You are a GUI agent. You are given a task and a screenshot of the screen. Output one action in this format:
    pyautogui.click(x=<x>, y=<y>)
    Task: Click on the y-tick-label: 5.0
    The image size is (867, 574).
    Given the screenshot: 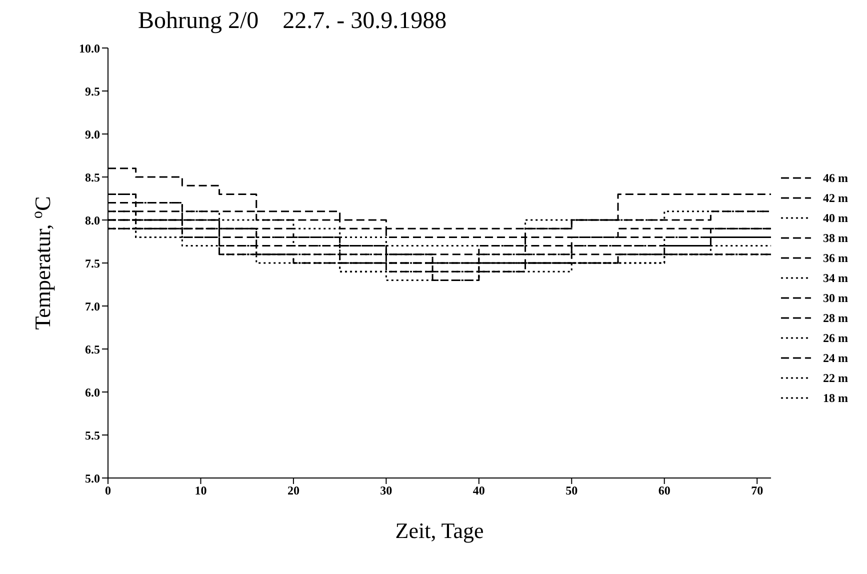 What is the action you would take?
    pyautogui.click(x=92, y=478)
    